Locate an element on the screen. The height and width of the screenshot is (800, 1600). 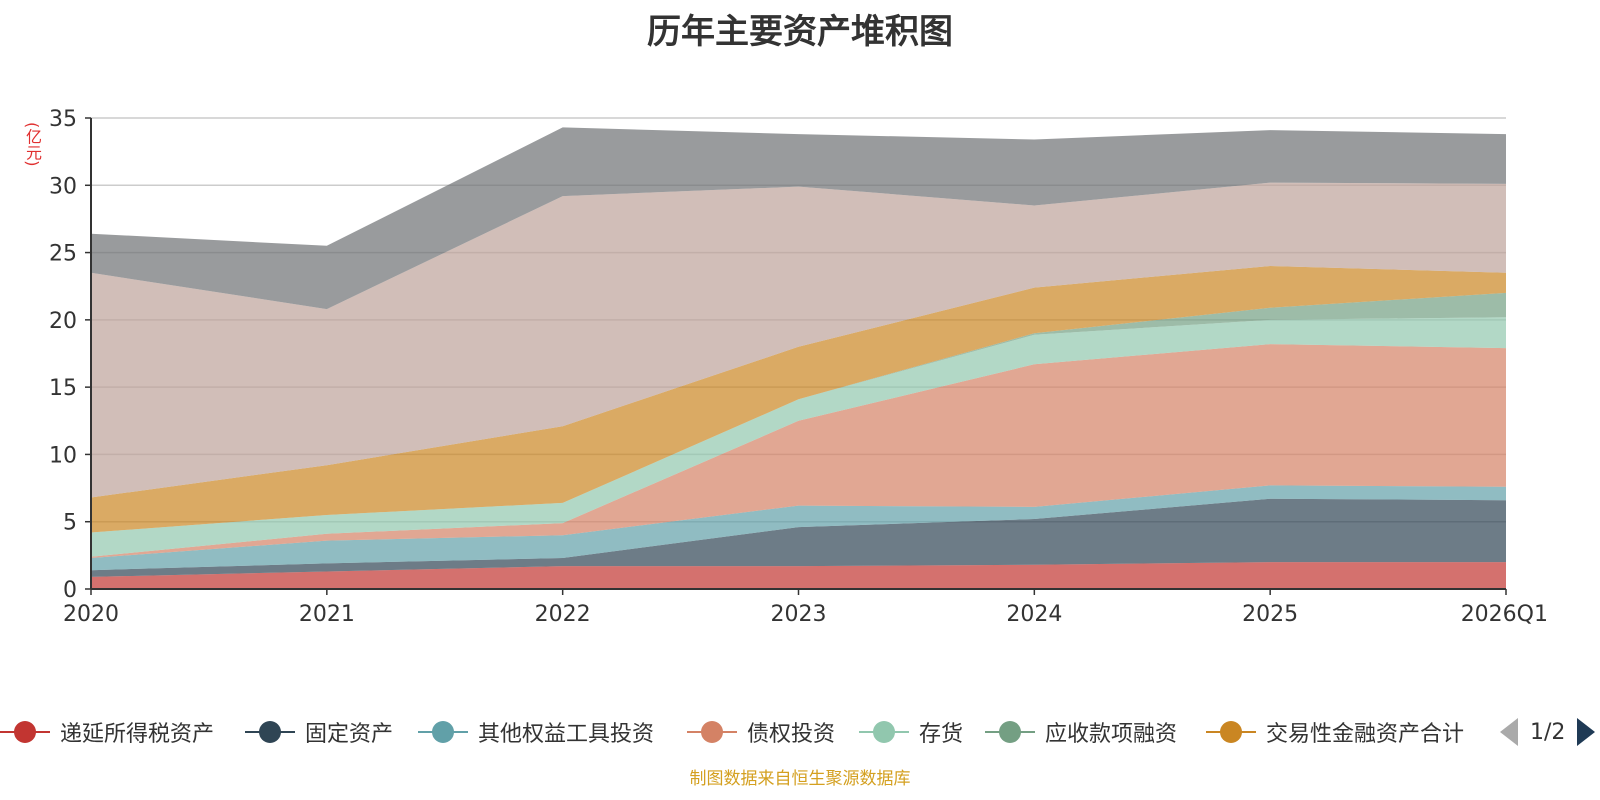
legend-prev-page-icon is located at coordinates (1509, 732).